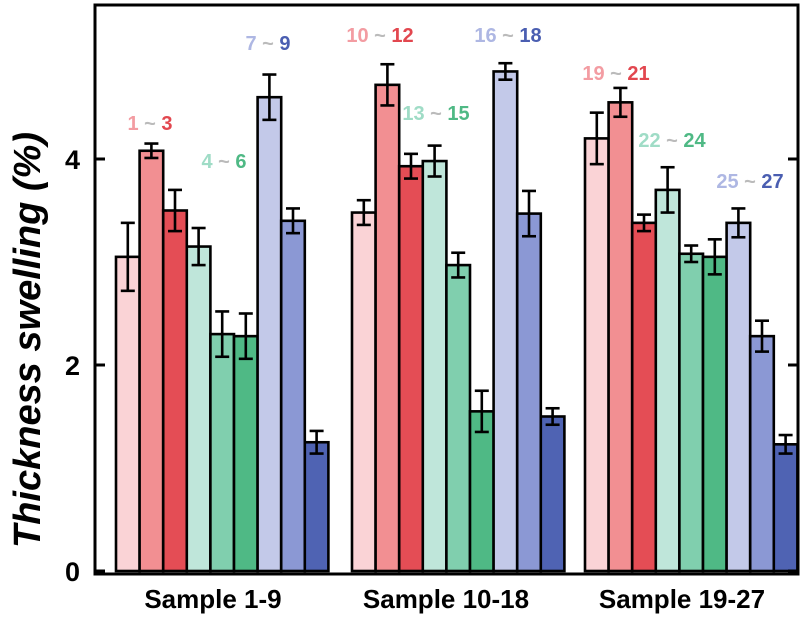 This screenshot has width=805, height=620. What do you see at coordinates (620, 337) in the screenshot?
I see `bar-g3-b2` at bounding box center [620, 337].